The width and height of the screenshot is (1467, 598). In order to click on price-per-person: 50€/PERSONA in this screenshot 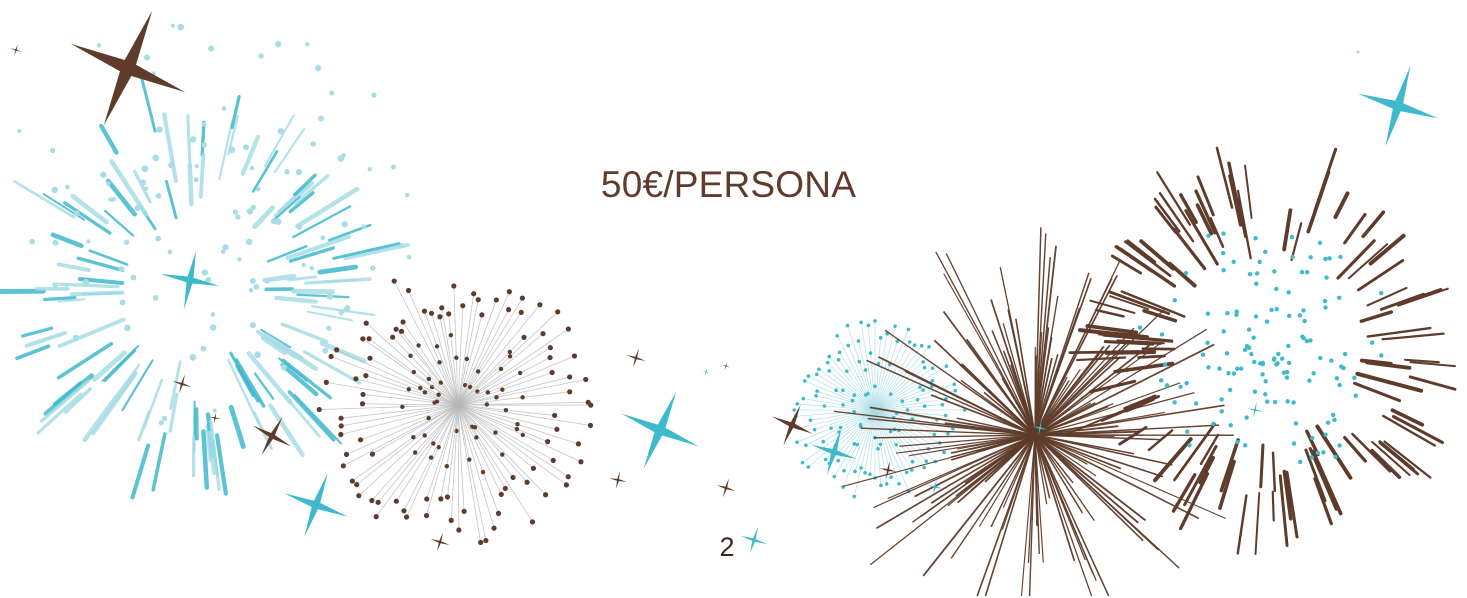, I will do `click(728, 184)`.